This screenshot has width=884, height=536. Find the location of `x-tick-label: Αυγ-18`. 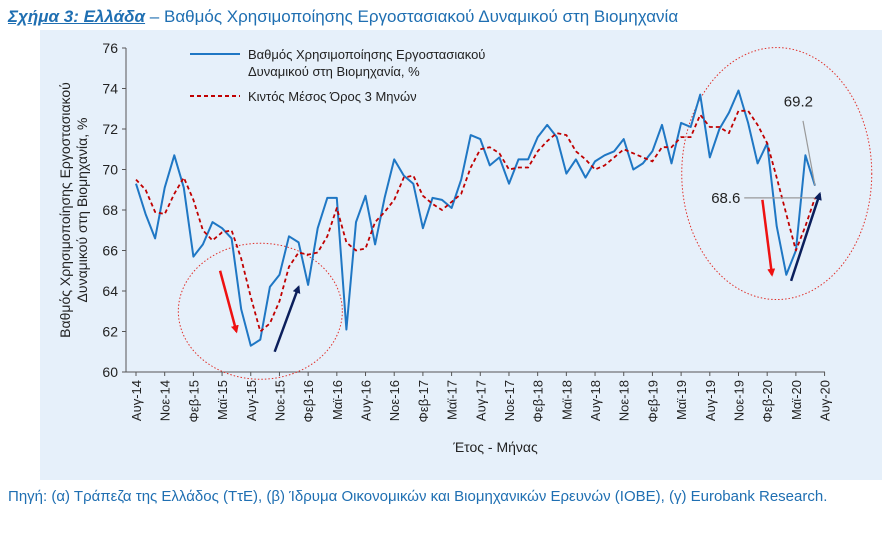

x-tick-label: Αυγ-18 is located at coordinates (595, 400).